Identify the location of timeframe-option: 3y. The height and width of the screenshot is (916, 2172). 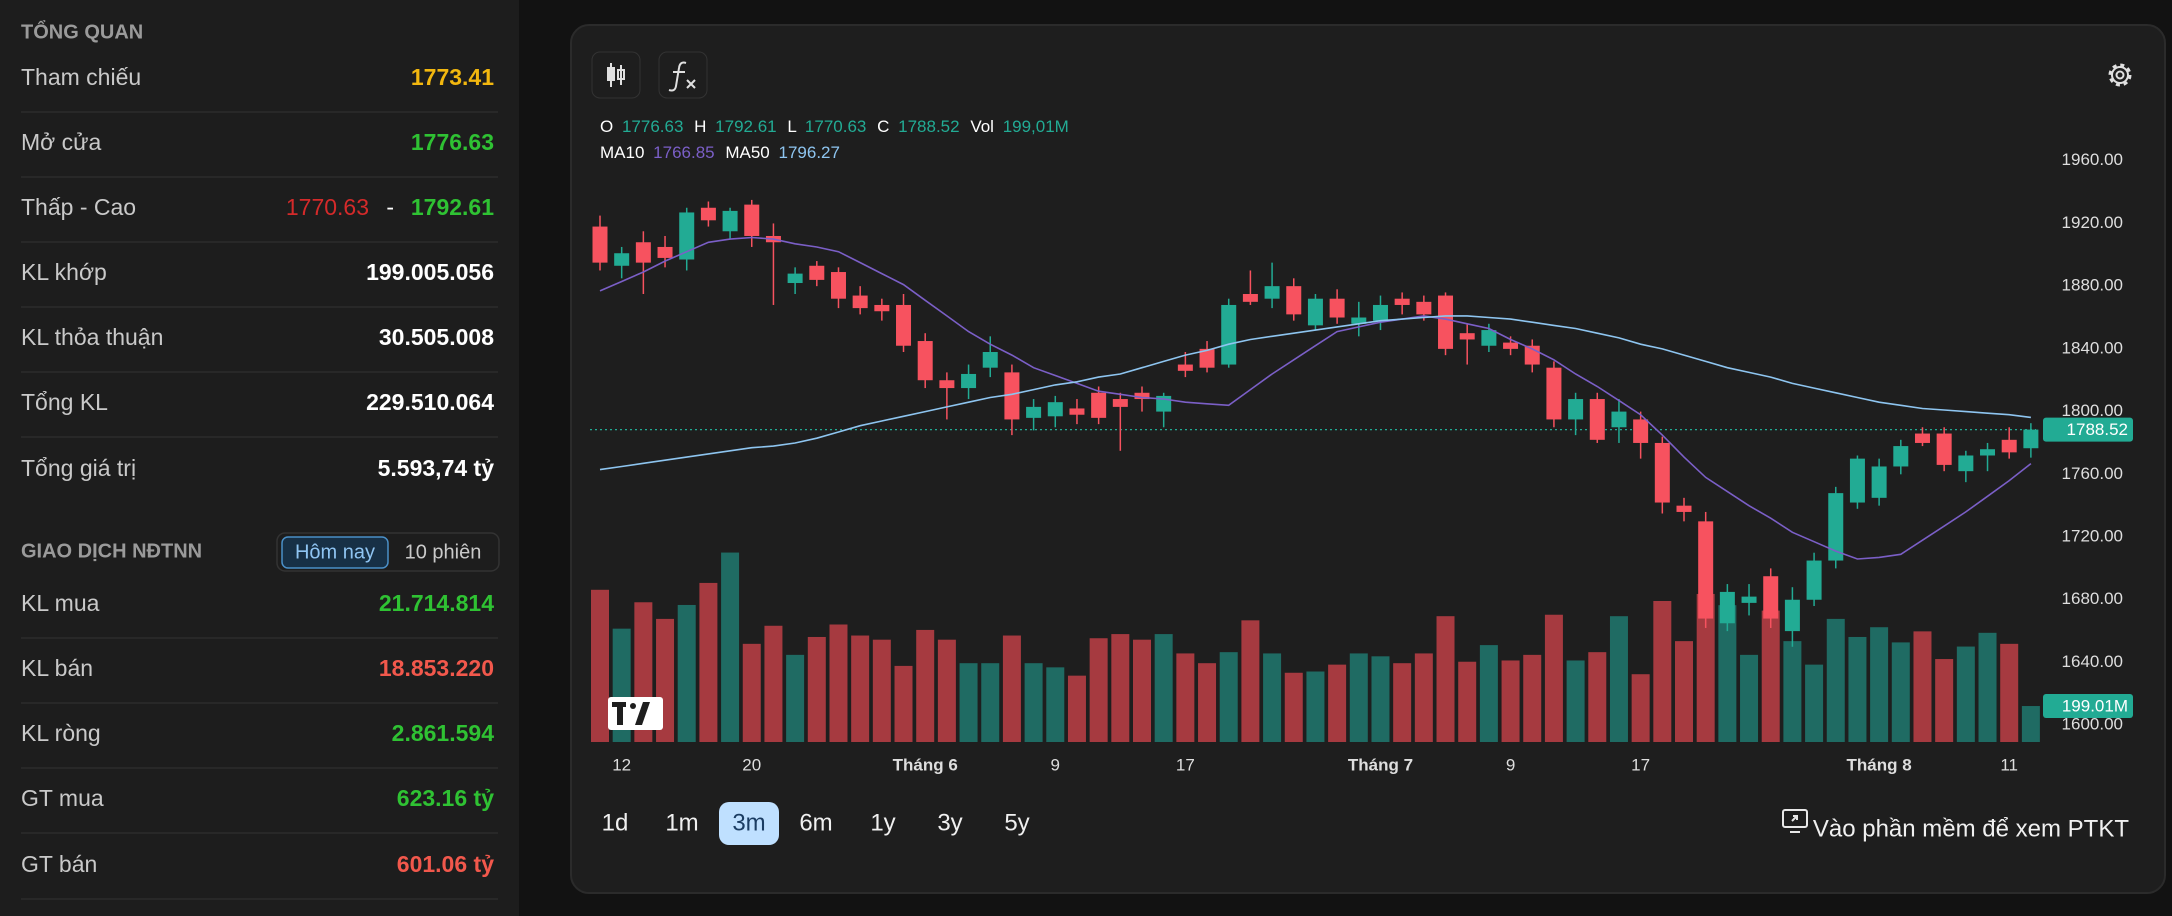
(949, 822).